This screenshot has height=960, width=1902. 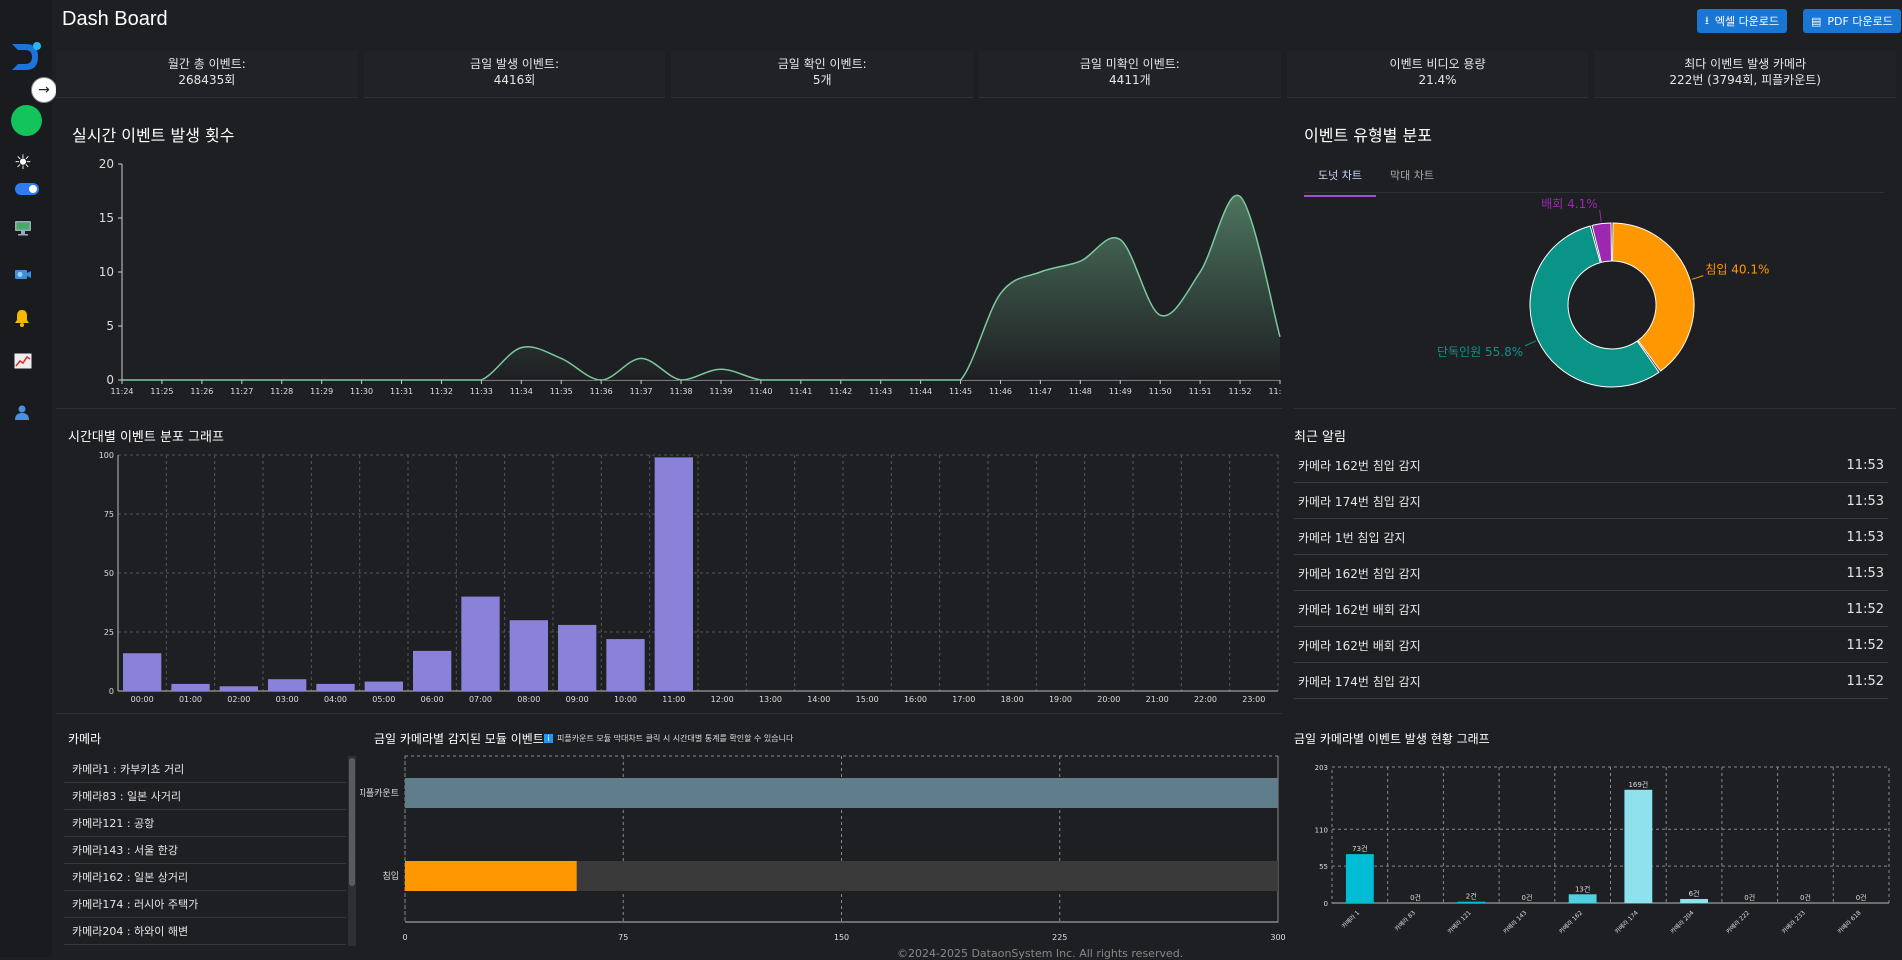 I want to click on x-tick-label: 10:00, so click(x=625, y=699).